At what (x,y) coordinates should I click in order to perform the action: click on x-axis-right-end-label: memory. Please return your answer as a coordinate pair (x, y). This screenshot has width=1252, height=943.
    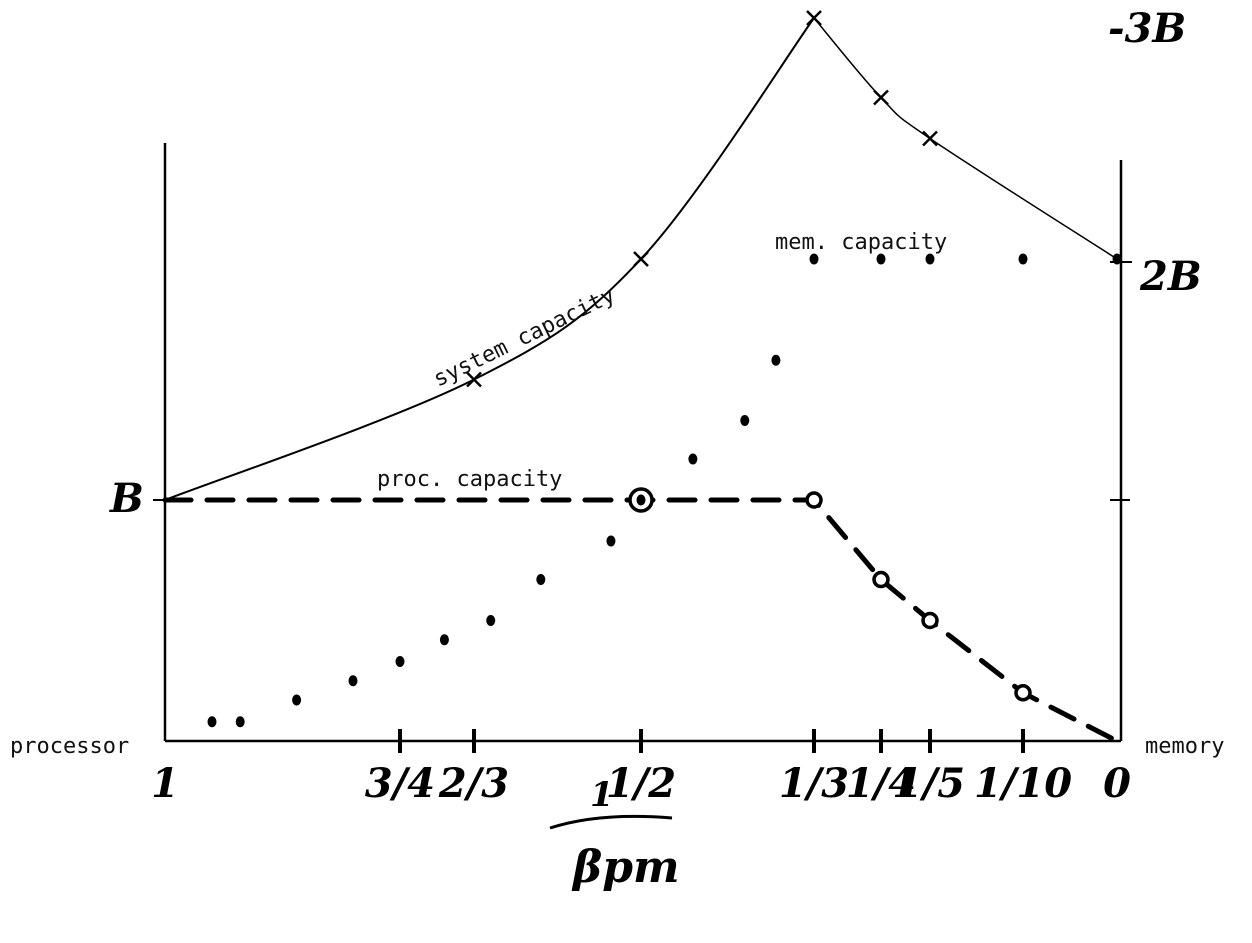
    Looking at the image, I should click on (1184, 746).